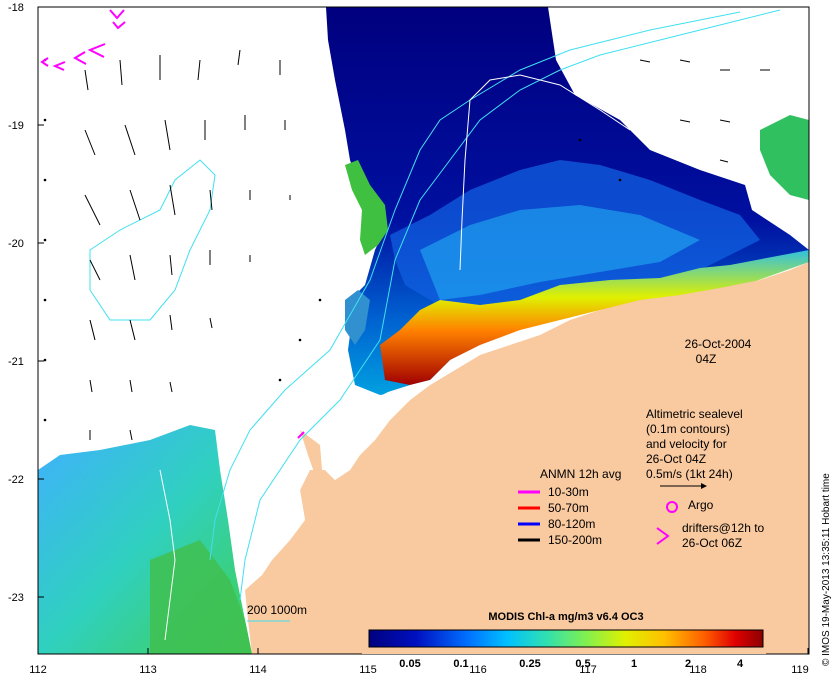 The width and height of the screenshot is (840, 680). Describe the element at coordinates (689, 474) in the screenshot. I see `altimetric-legend-line: 0.5m/s (1kt 24h)` at that location.